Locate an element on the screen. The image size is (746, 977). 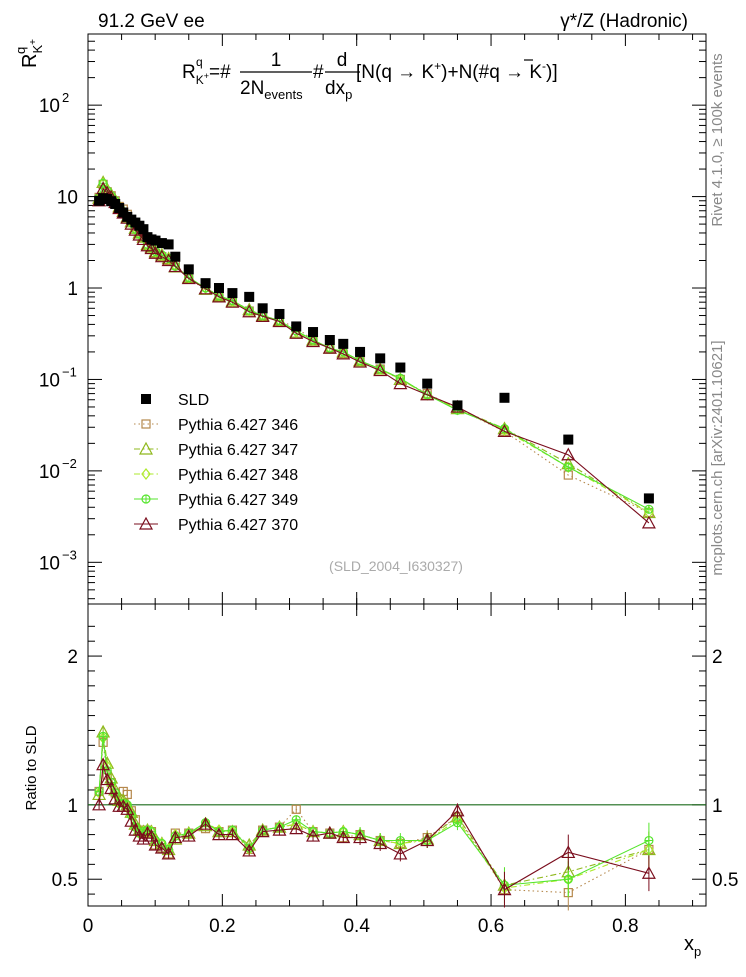
ratio-y-tick-label: 1 is located at coordinates (72, 806).